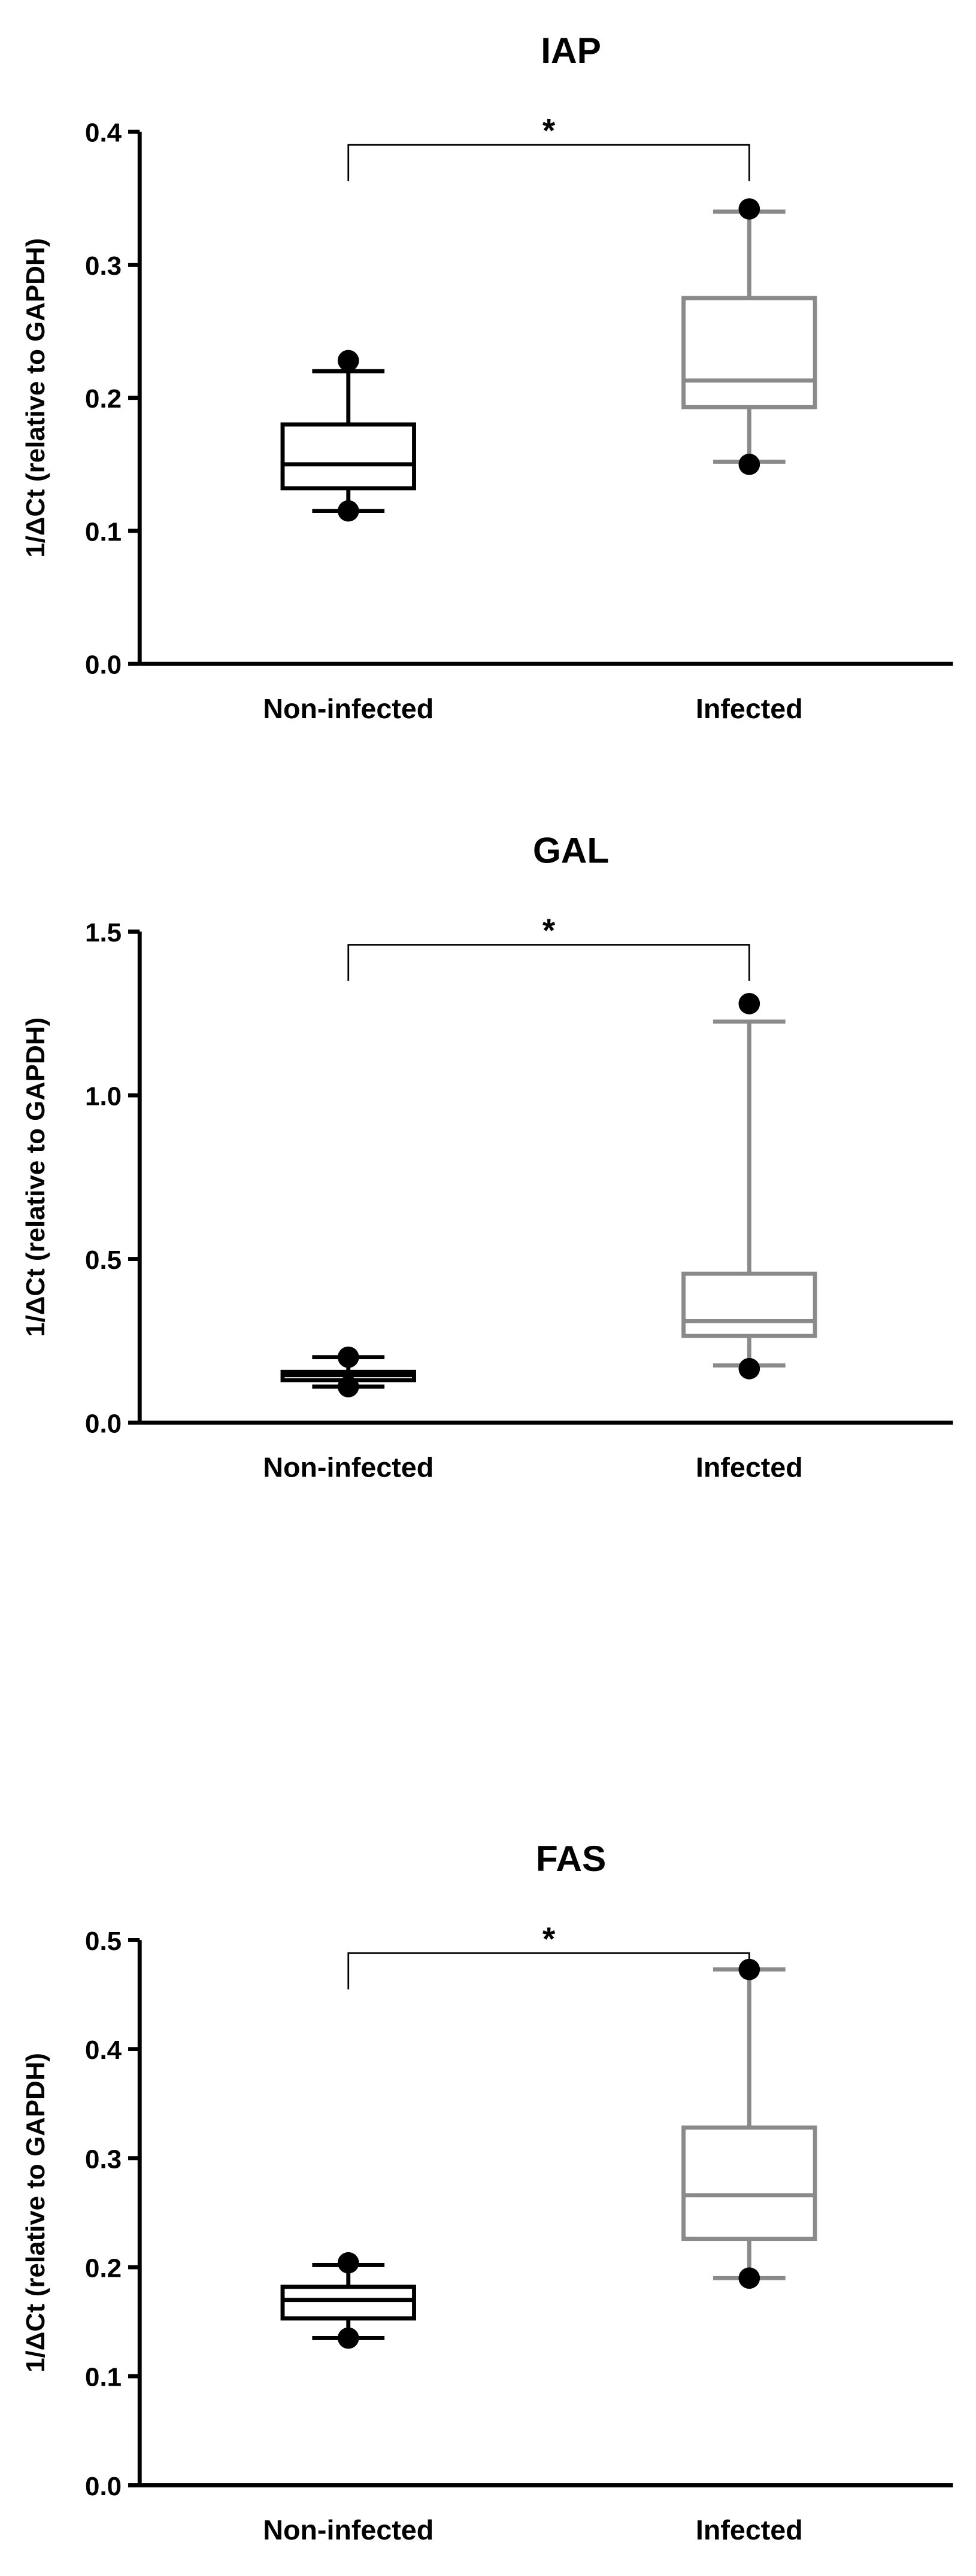 The height and width of the screenshot is (2576, 976). What do you see at coordinates (571, 850) in the screenshot?
I see `chart-title: GAL` at bounding box center [571, 850].